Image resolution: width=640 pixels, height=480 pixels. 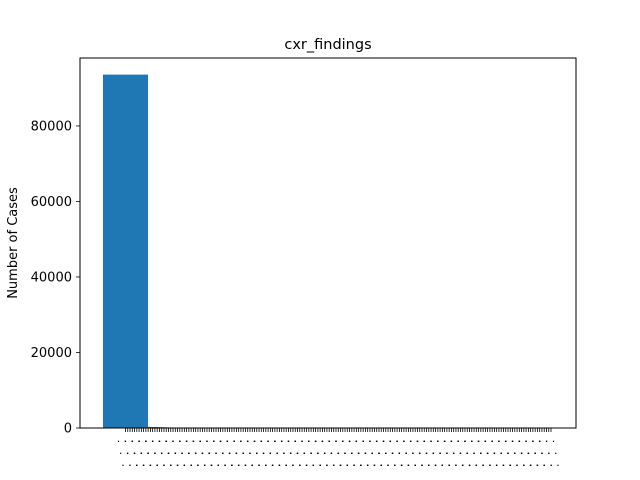 What do you see at coordinates (175, 453) in the screenshot?
I see `x-tick-label-22: · · ·` at bounding box center [175, 453].